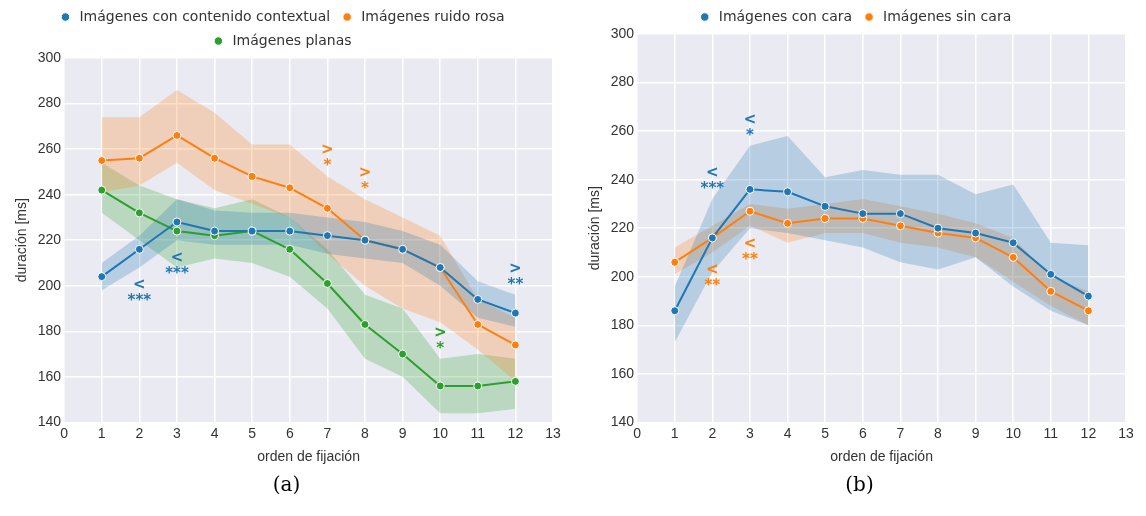 The width and height of the screenshot is (1146, 516). What do you see at coordinates (859, 484) in the screenshot?
I see `text: (b)` at bounding box center [859, 484].